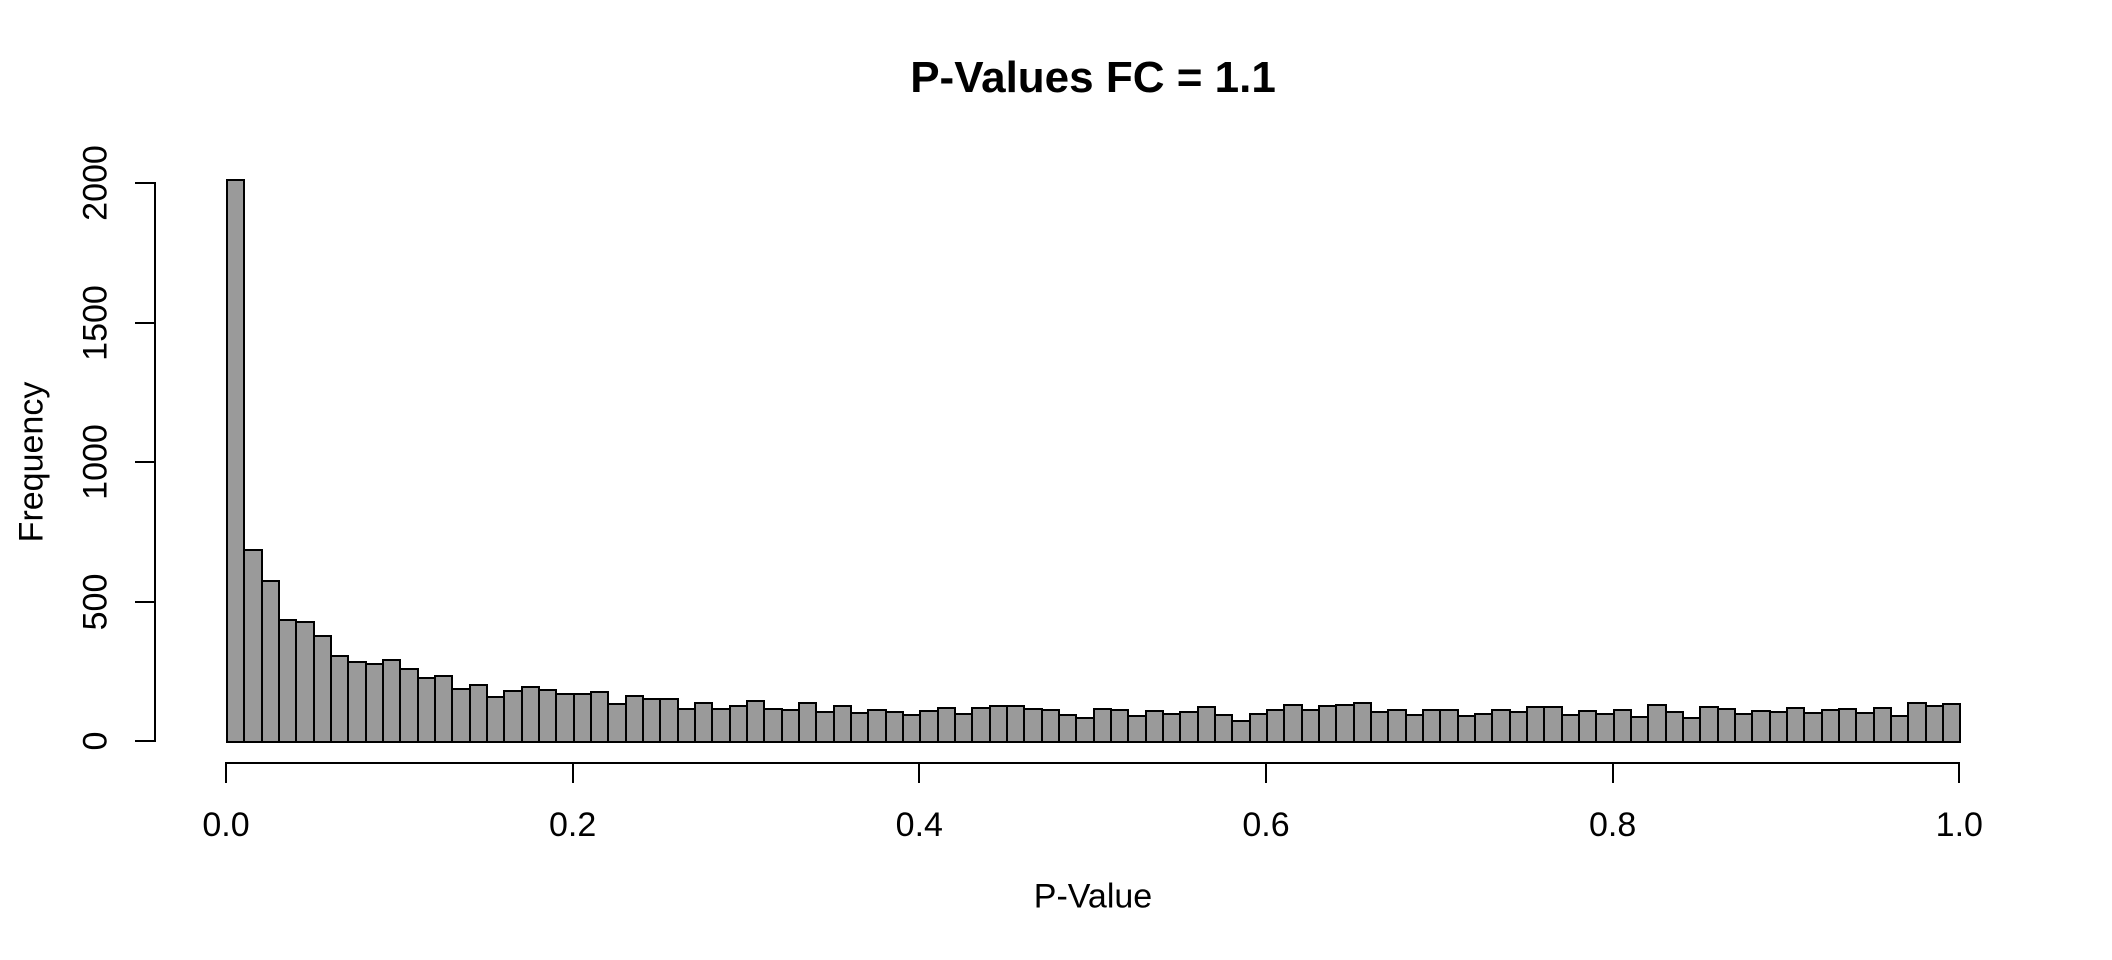  Describe the element at coordinates (95, 183) in the screenshot. I see `y-tick-label: 2000` at that location.